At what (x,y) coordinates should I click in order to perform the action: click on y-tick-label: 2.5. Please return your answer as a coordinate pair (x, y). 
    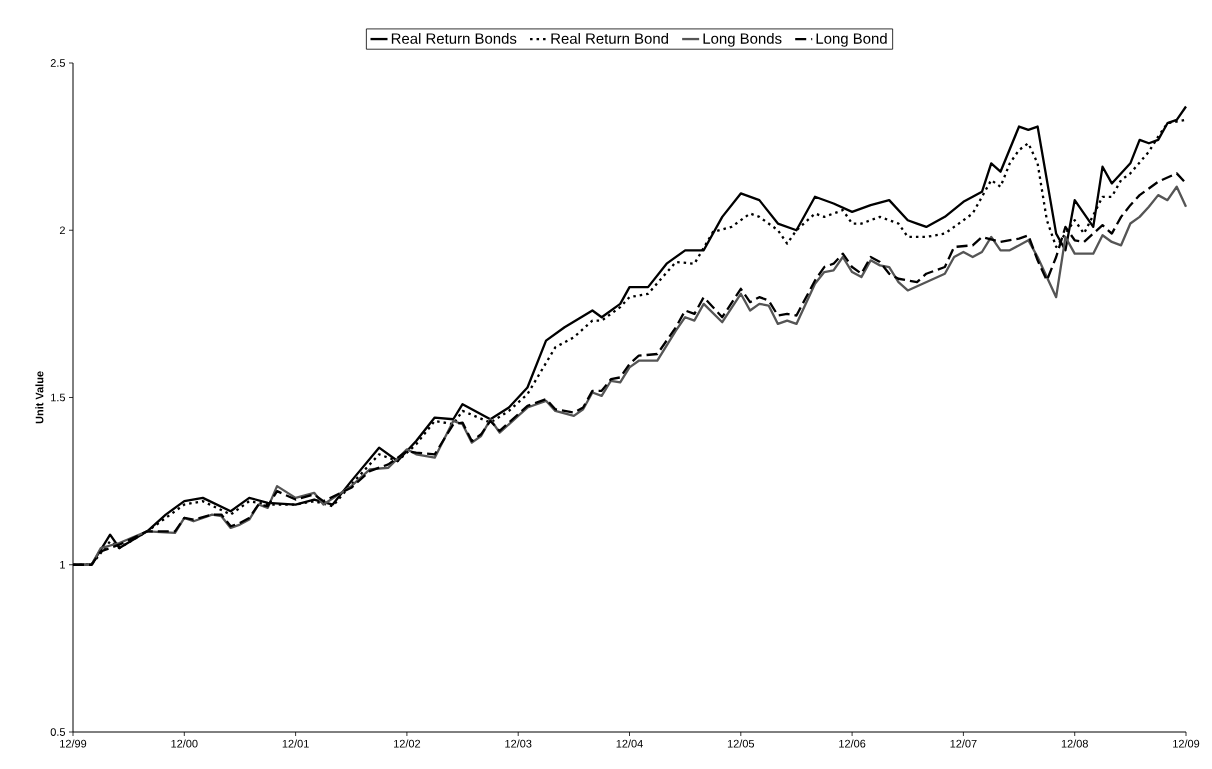
    Looking at the image, I should click on (58, 63).